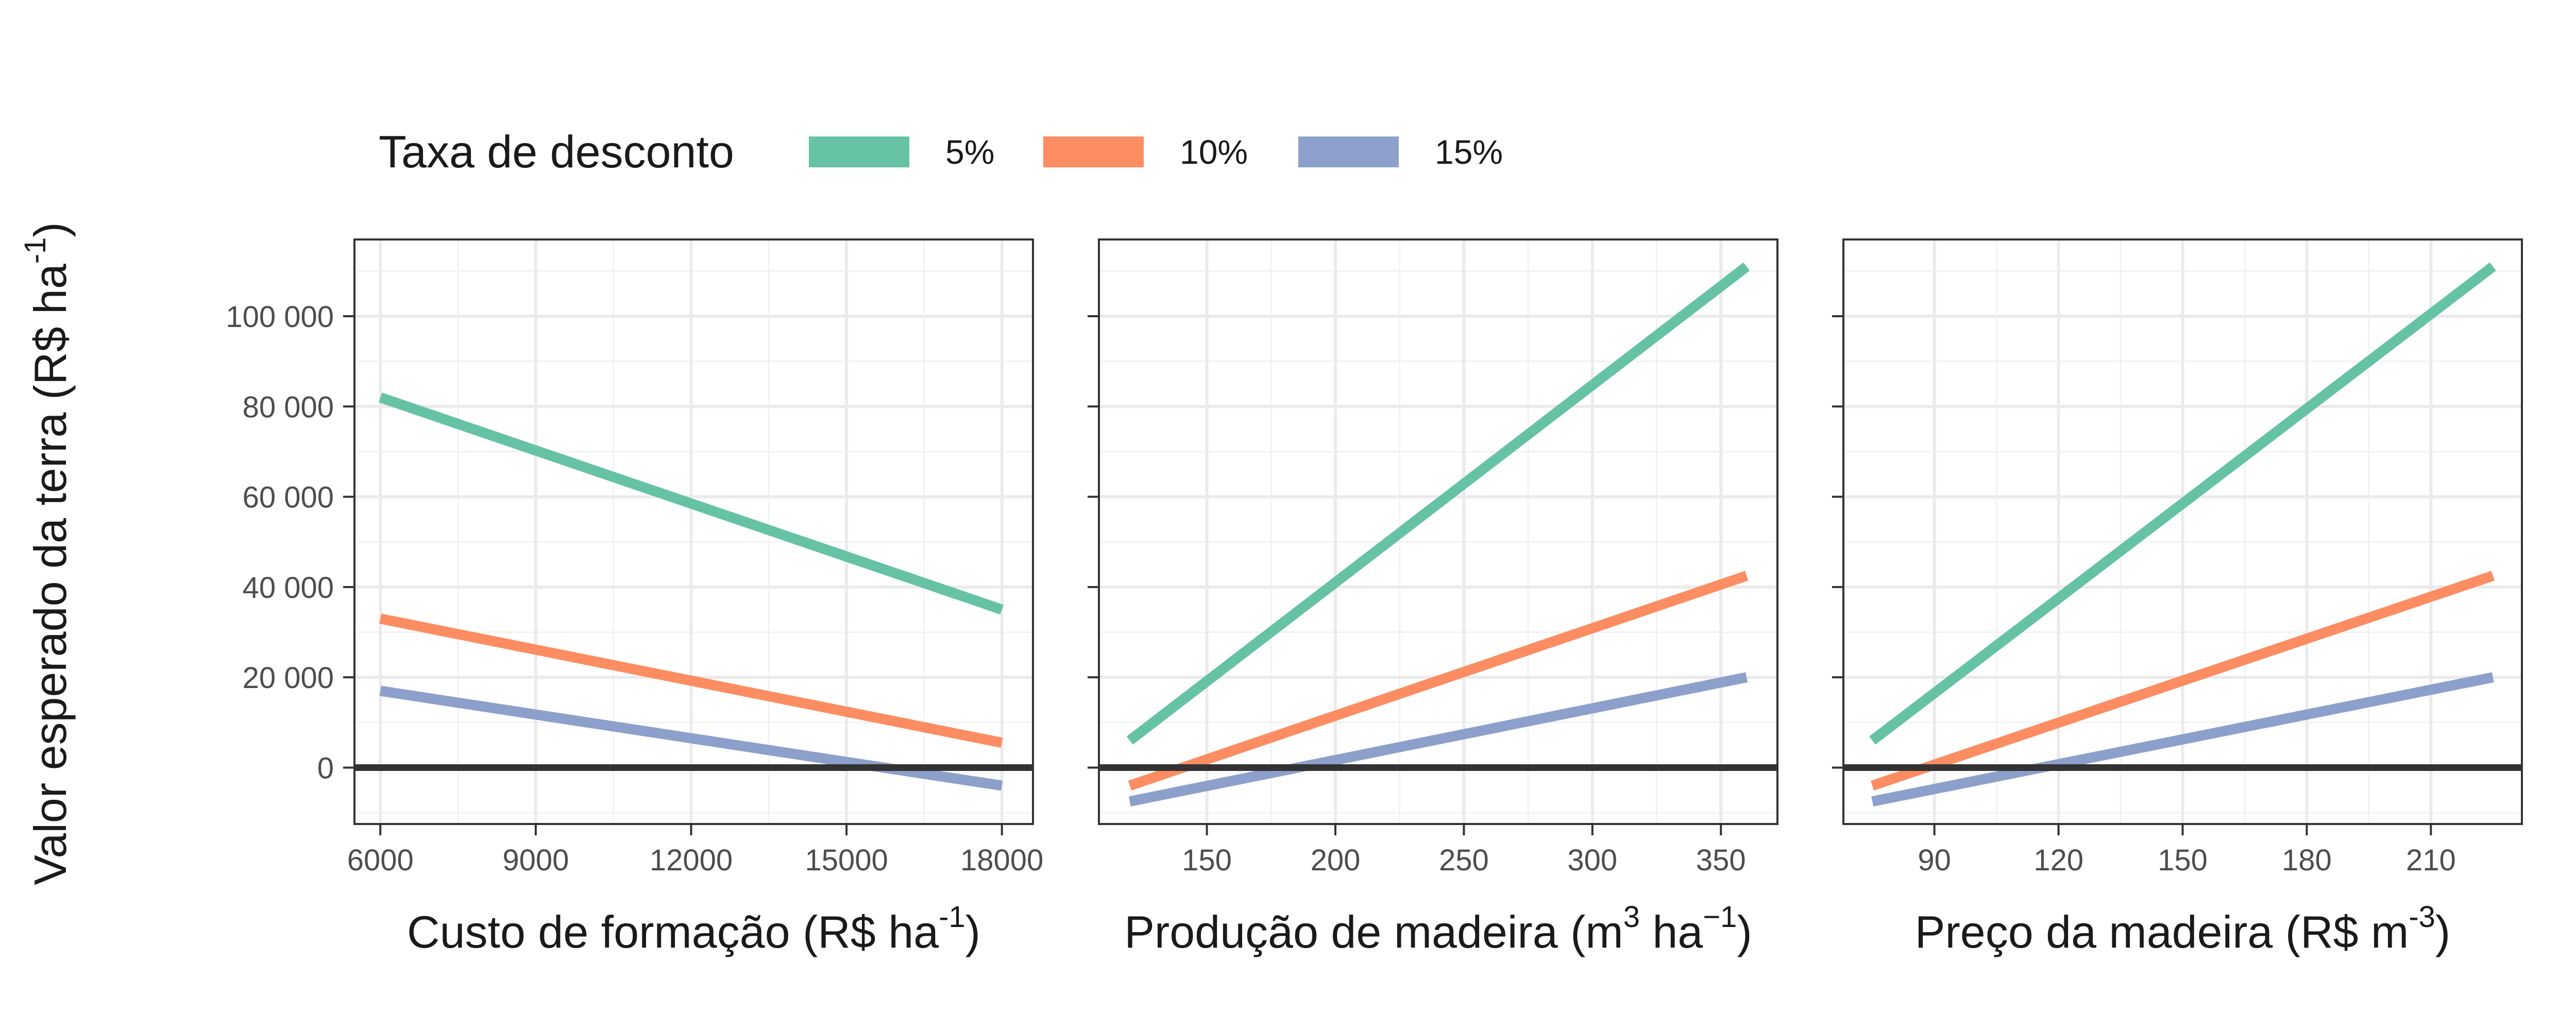 The image size is (2576, 1030). I want to click on x-axis-title-part: Produção de madeira (m, so click(1373, 931).